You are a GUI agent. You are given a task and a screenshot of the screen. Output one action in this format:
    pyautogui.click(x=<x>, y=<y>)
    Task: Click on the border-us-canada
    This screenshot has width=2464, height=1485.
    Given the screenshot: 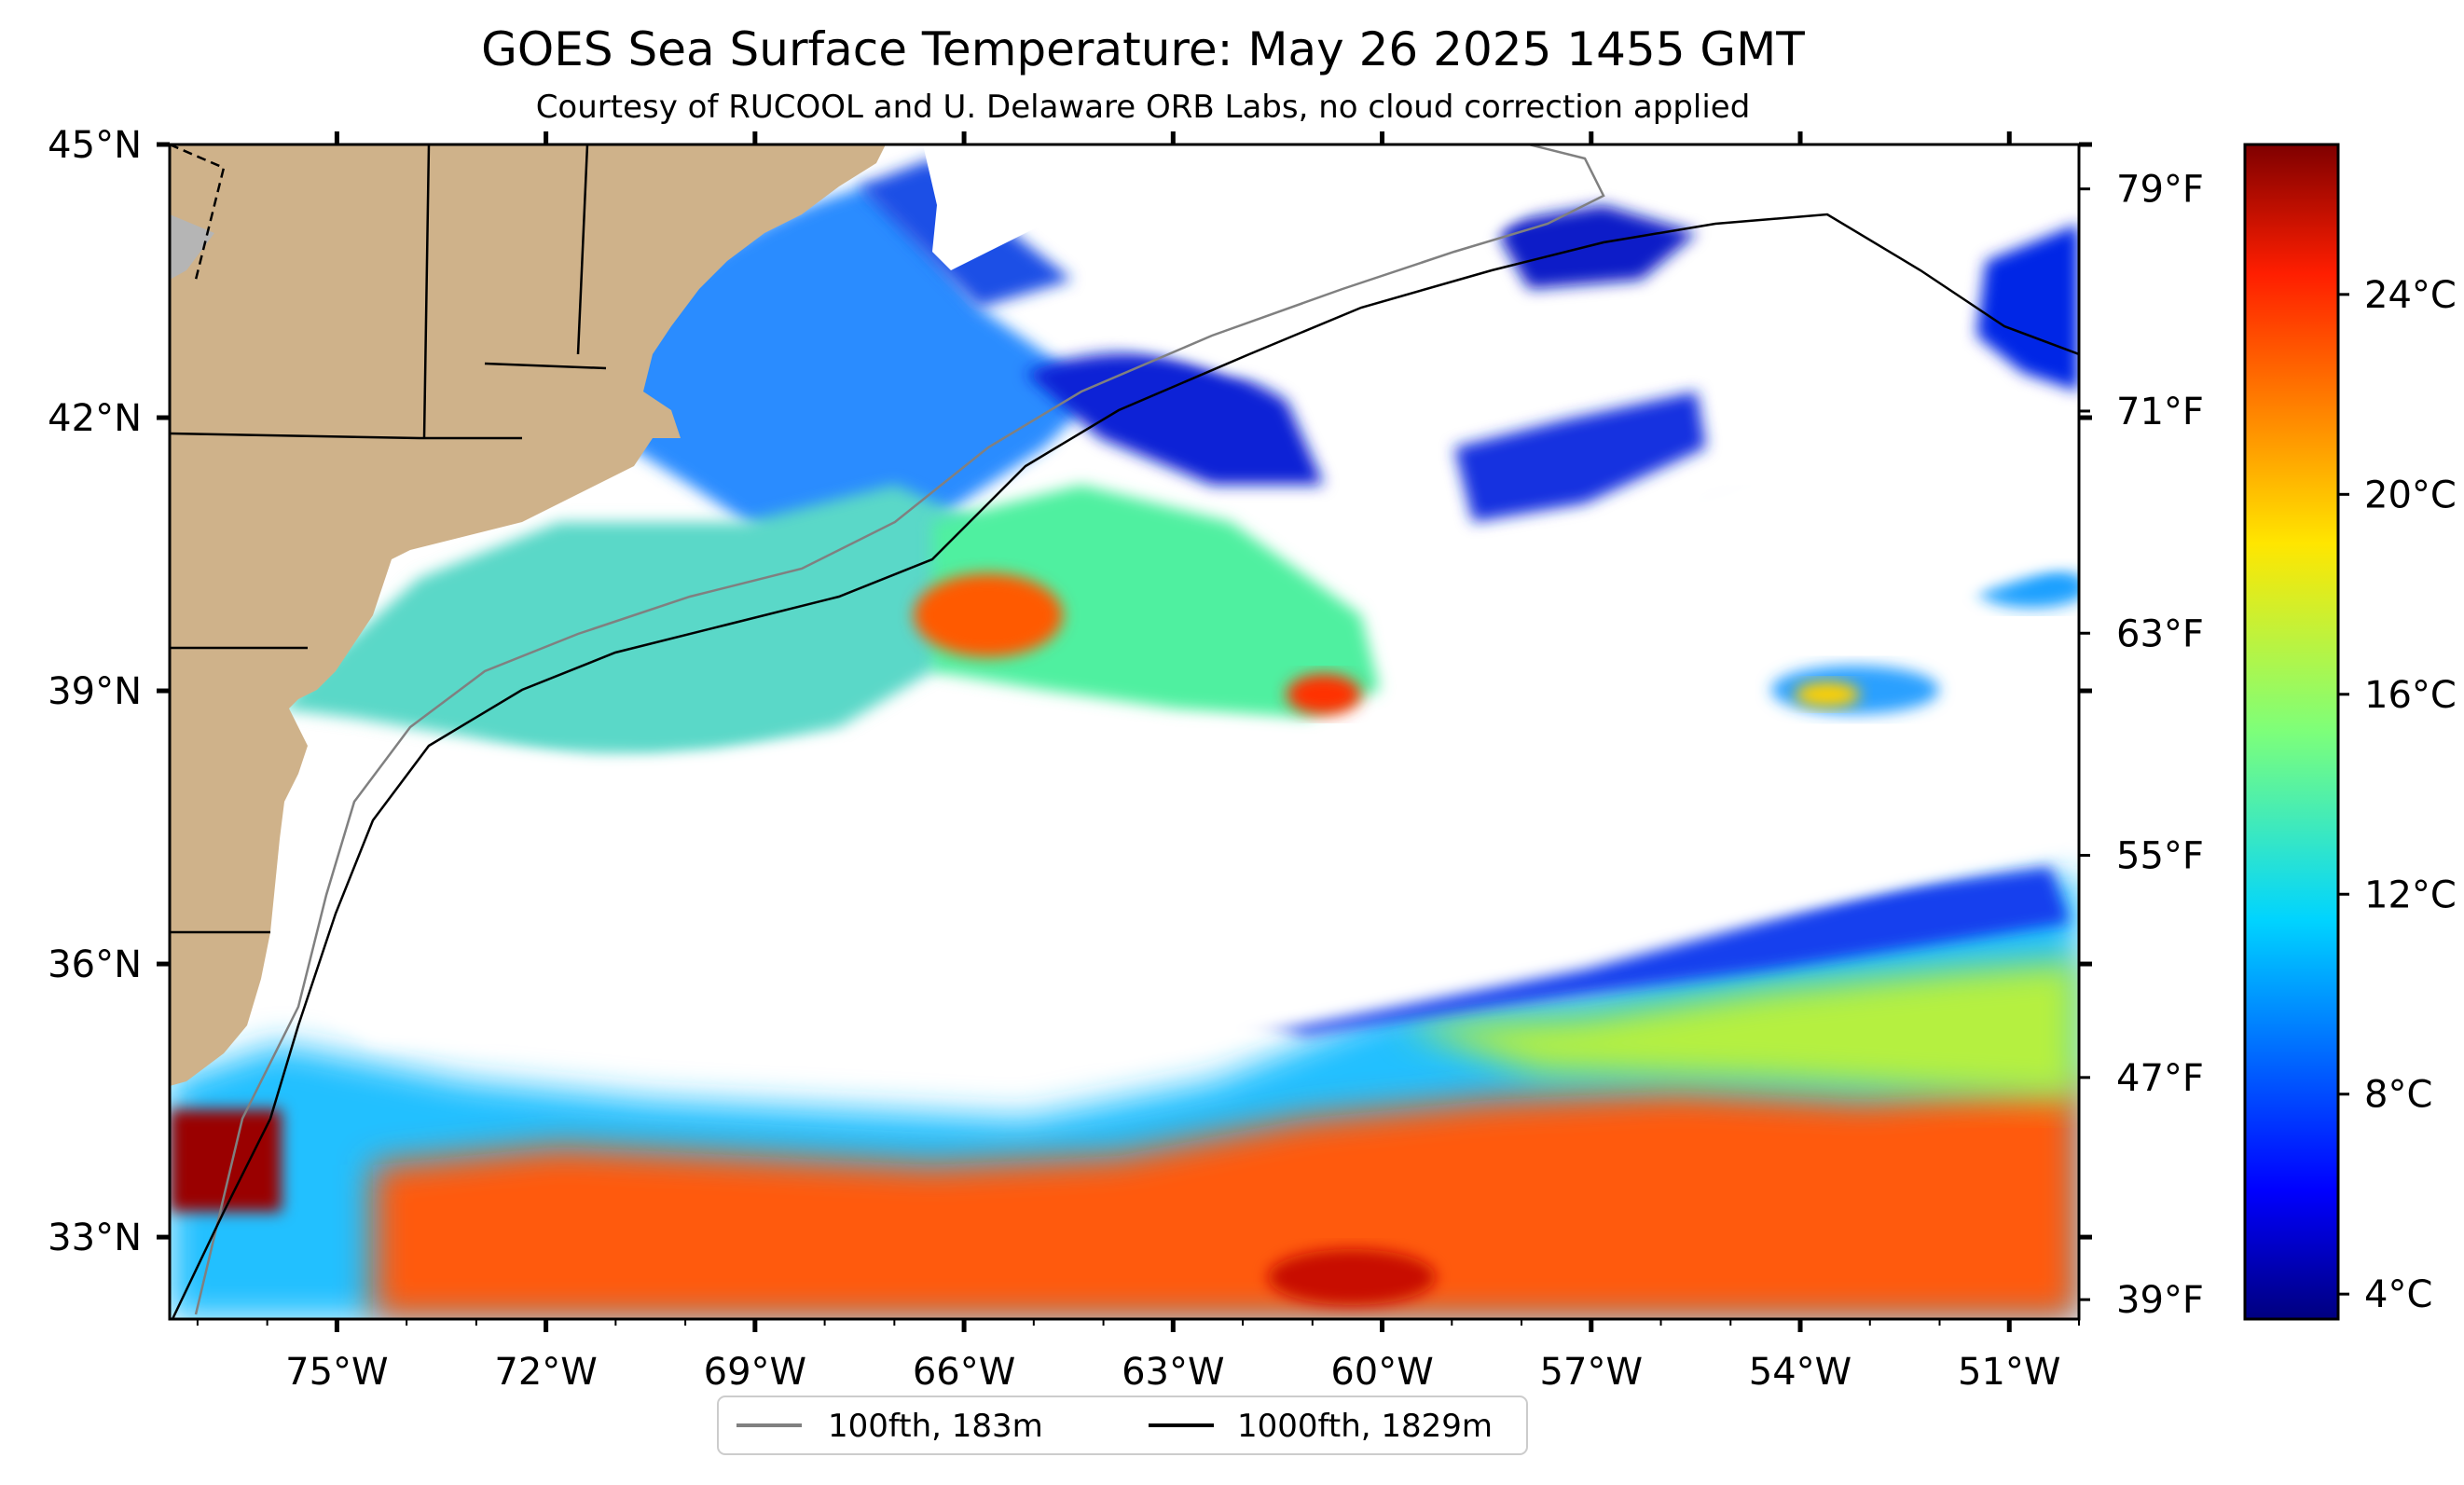 What is the action you would take?
    pyautogui.click(x=198, y=212)
    